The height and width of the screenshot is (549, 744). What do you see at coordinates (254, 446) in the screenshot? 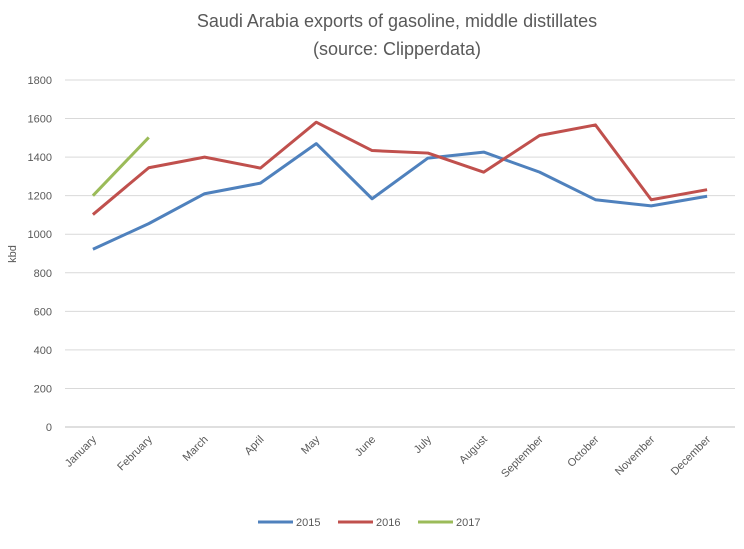
I see `x-tick-label: April` at bounding box center [254, 446].